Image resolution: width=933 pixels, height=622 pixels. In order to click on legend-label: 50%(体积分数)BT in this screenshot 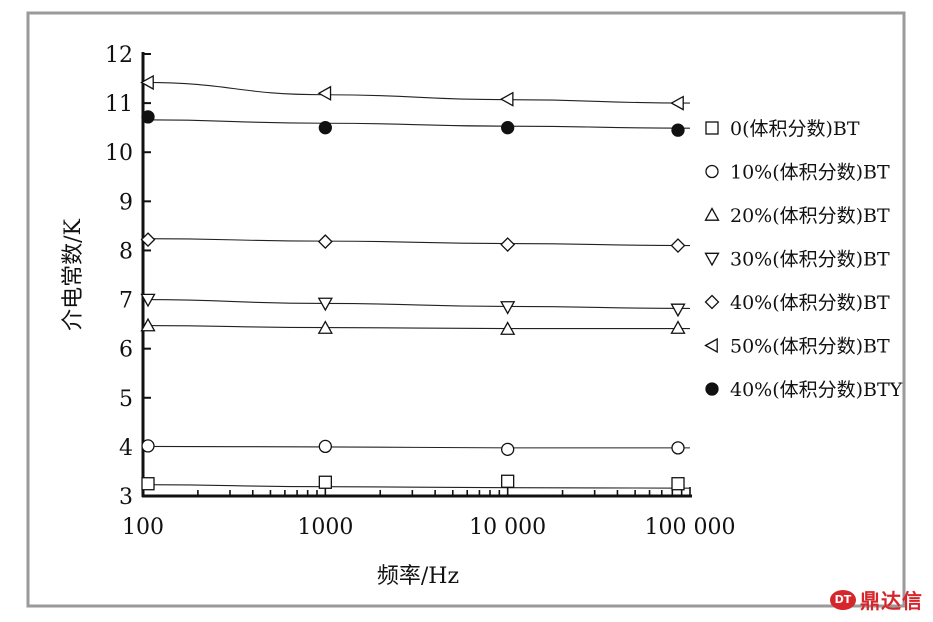, I will do `click(810, 347)`.